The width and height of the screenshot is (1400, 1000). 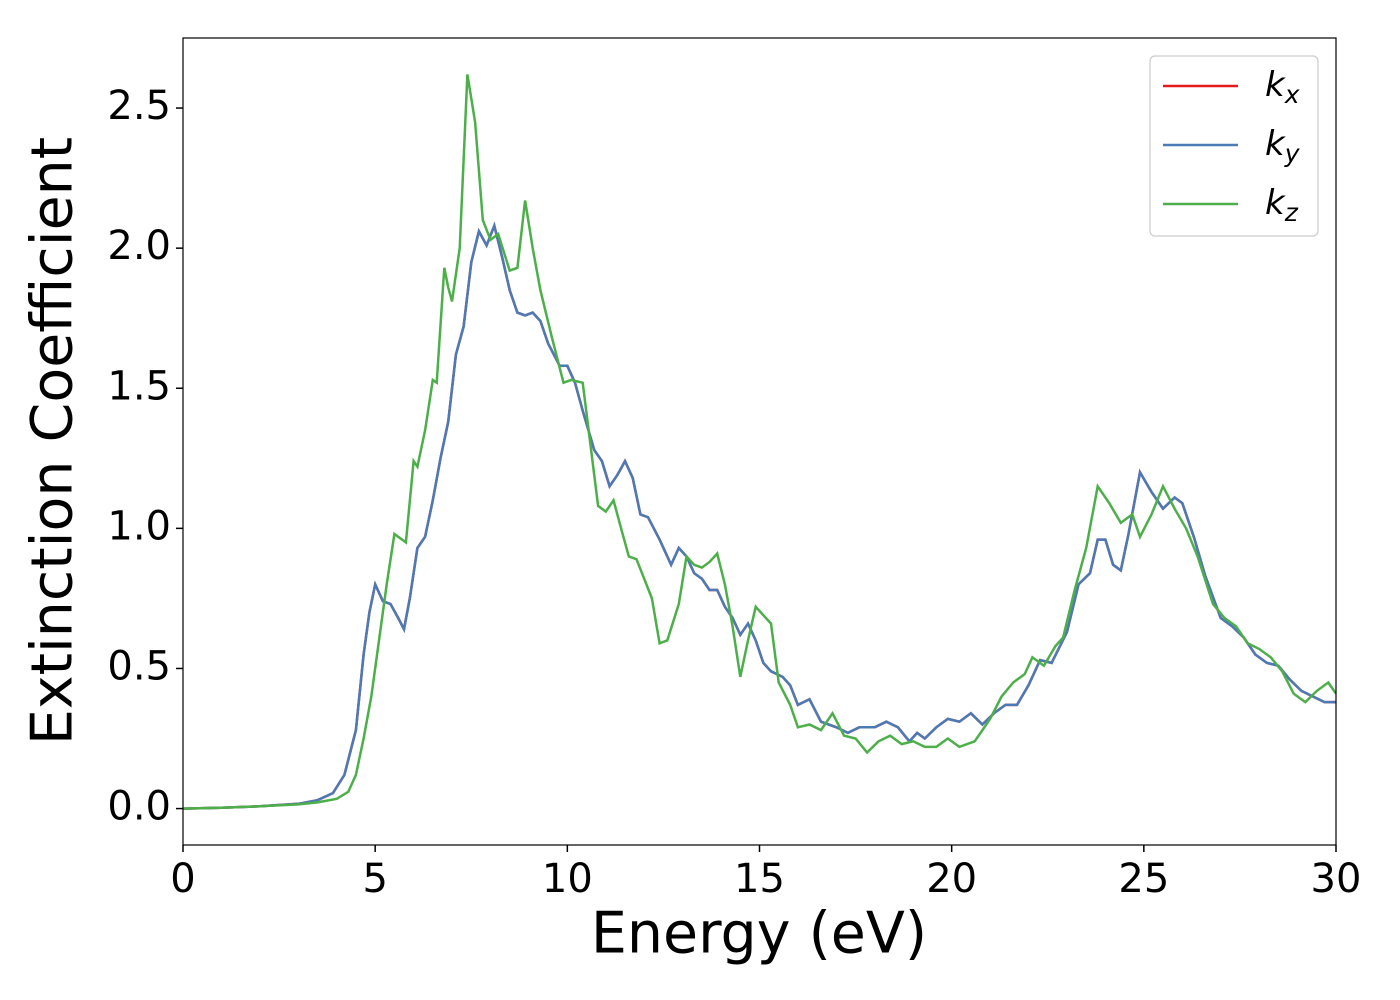 I want to click on legend-sub: y, so click(x=1292, y=153).